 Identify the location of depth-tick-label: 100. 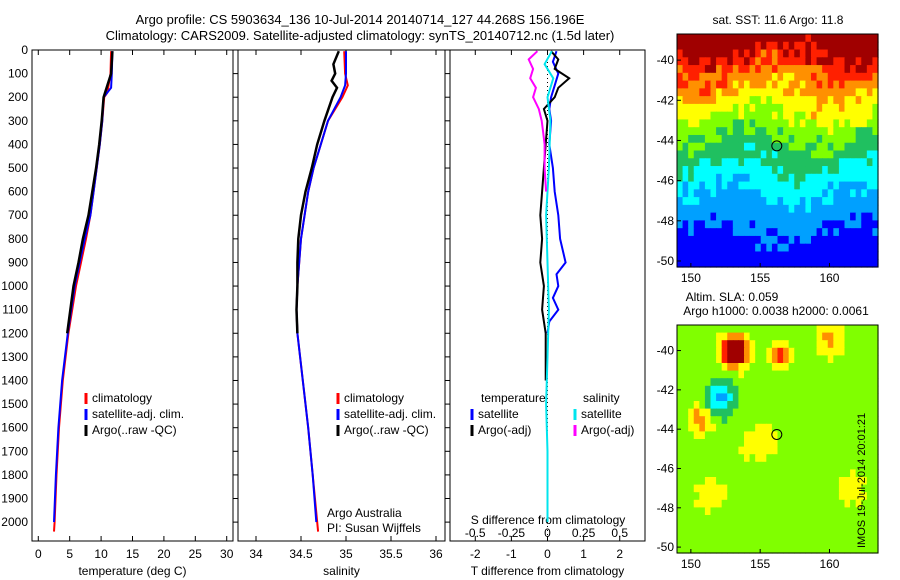
(18, 74).